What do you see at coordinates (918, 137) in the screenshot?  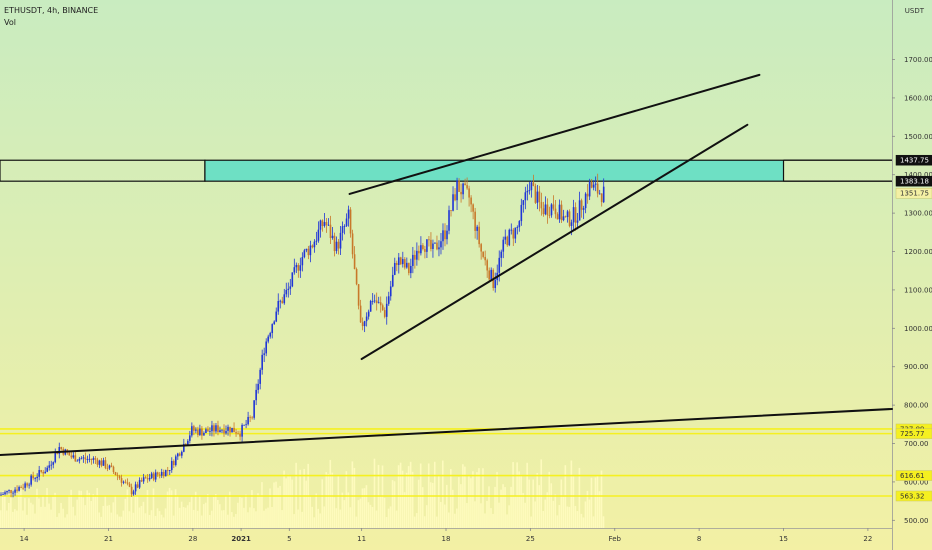 I see `y-tick-label: 1500.00` at bounding box center [918, 137].